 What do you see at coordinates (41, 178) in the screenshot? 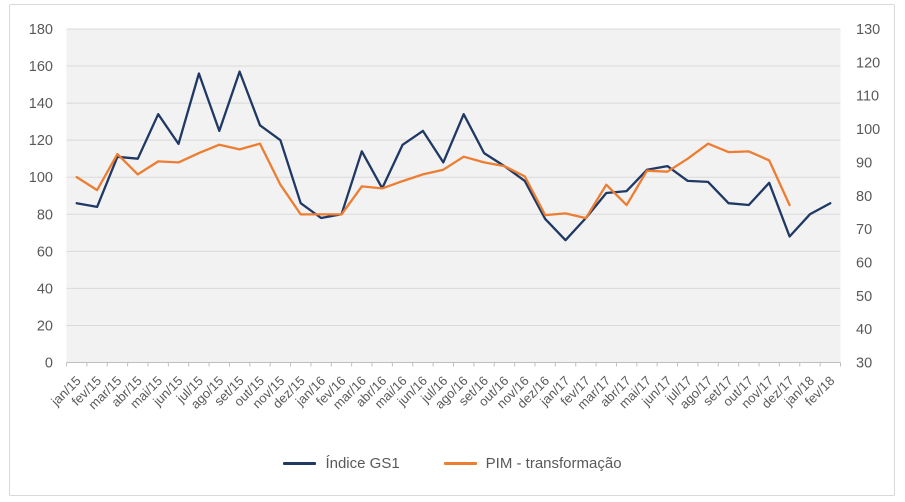
I see `left-axis-tick-label: 100` at bounding box center [41, 178].